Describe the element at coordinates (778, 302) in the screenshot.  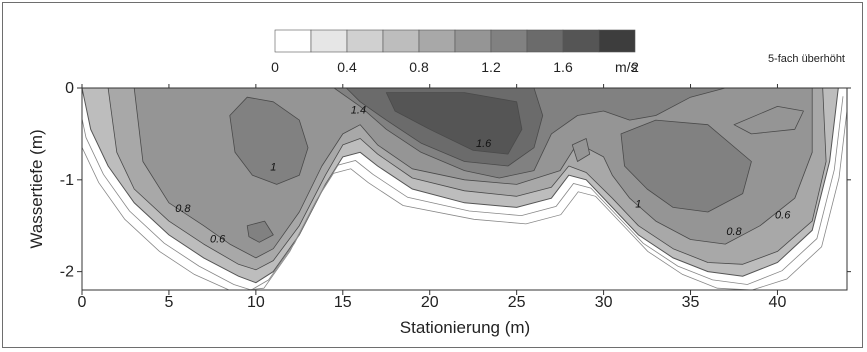
I see `x-tick-label: 40` at that location.